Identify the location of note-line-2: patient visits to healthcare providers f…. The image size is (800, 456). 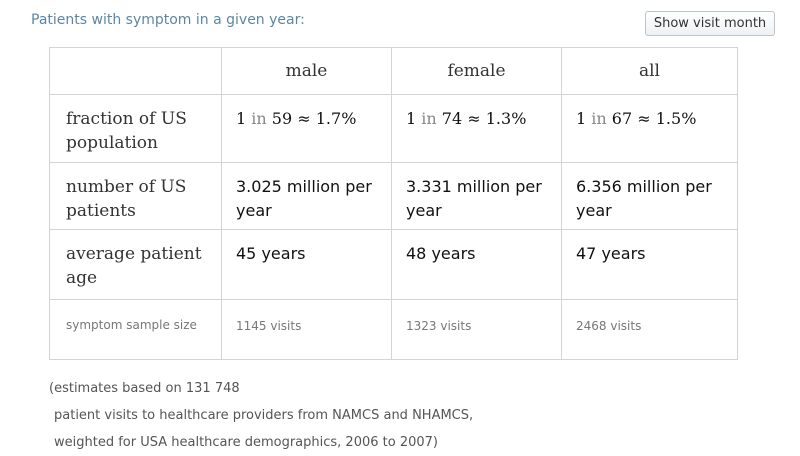
(264, 415).